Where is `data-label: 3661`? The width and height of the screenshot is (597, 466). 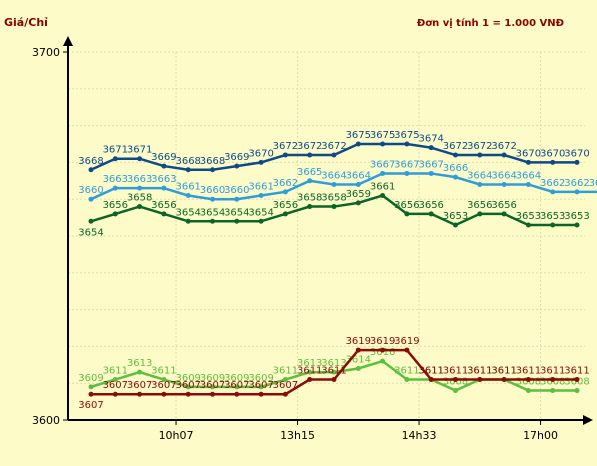
data-label: 3661 is located at coordinates (382, 187).